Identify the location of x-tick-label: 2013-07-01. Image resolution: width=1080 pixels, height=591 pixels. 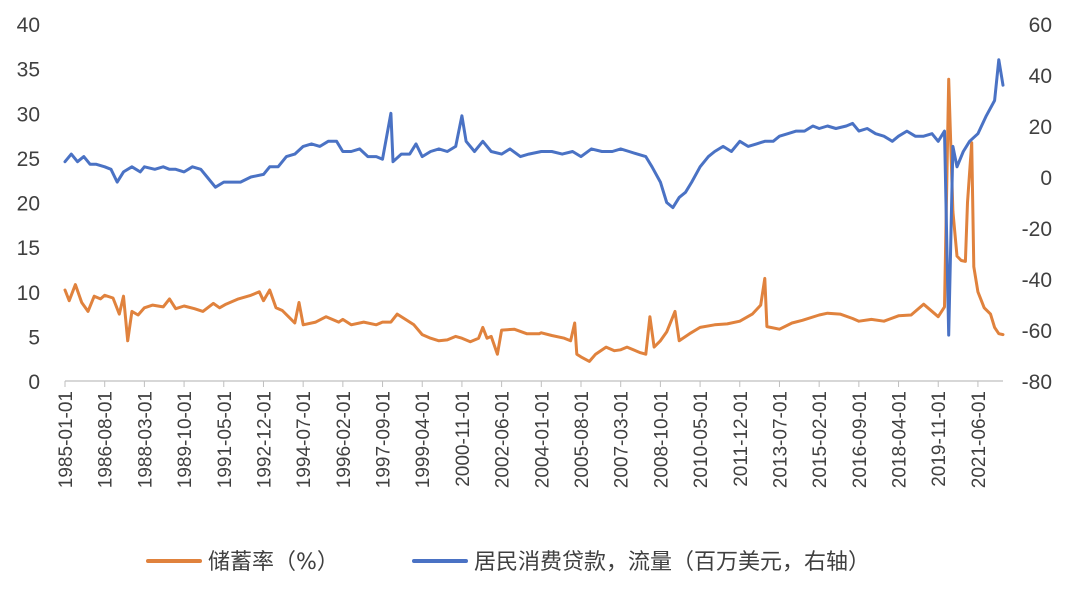
(780, 439).